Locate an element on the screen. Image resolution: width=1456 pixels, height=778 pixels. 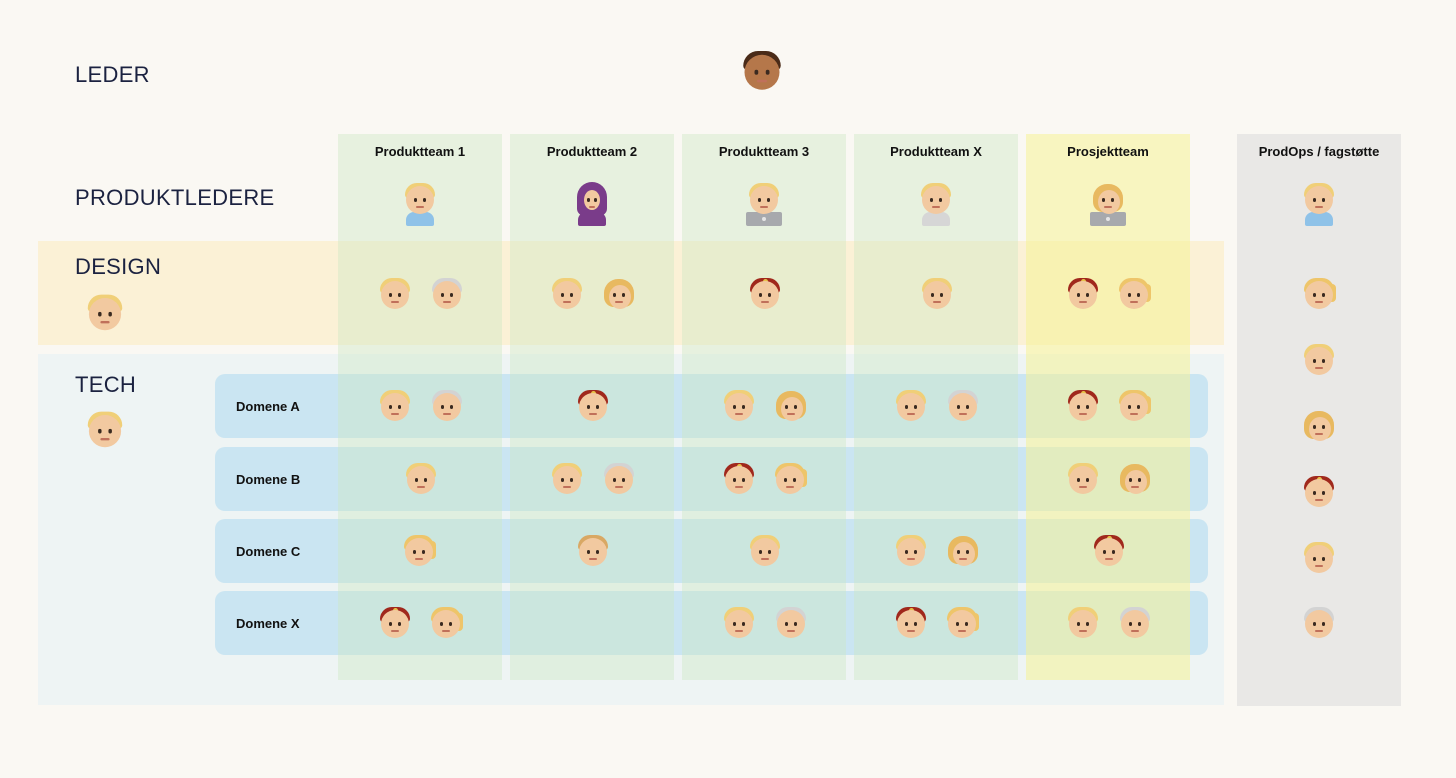
product-manager-1-icon is located at coordinates (420, 205).